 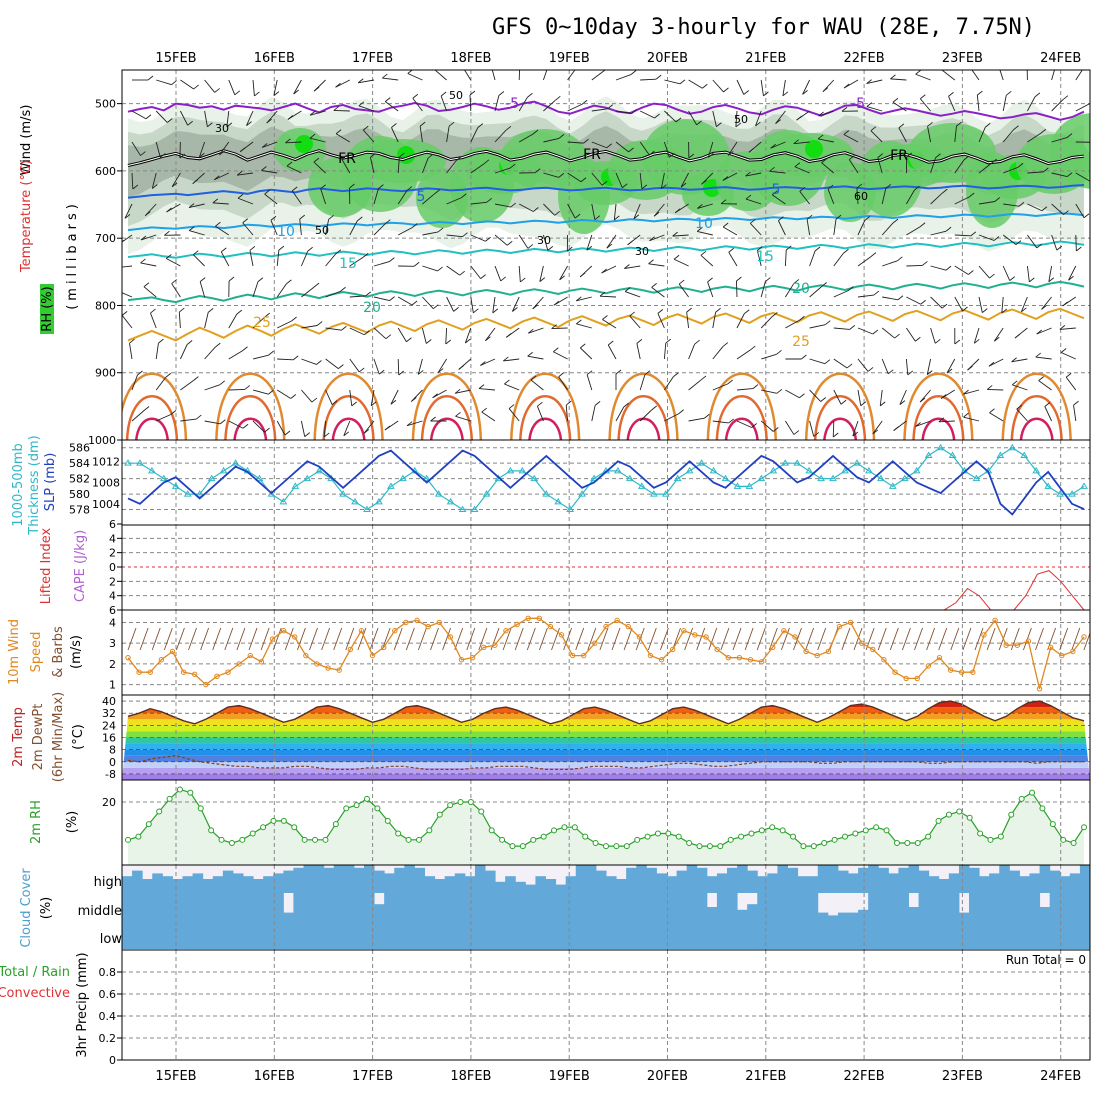 I want to click on temp-tick-label: 40, so click(x=109, y=701).